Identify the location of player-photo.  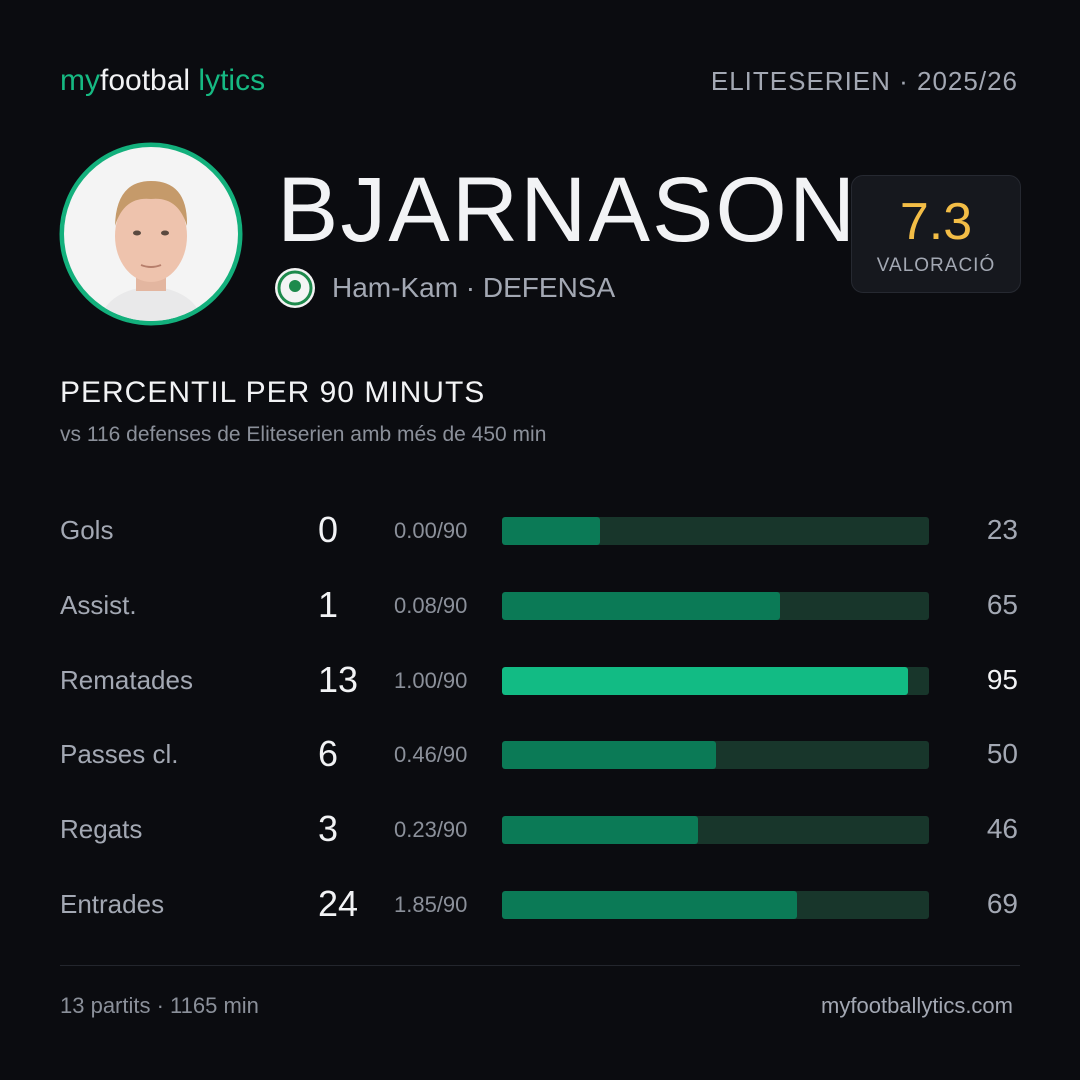
(151, 234).